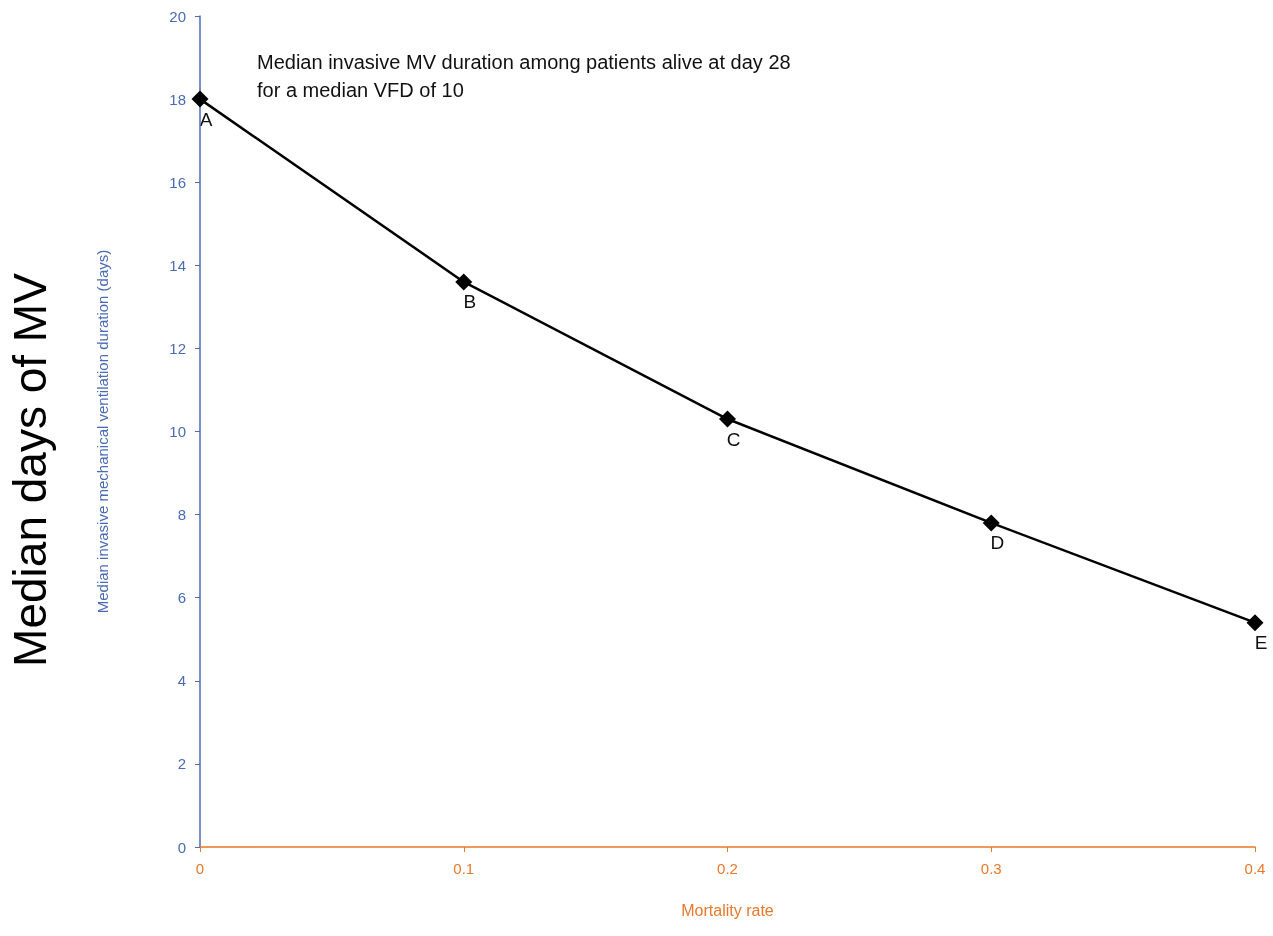 This screenshot has height=936, width=1273. What do you see at coordinates (997, 543) in the screenshot?
I see `annotation: D` at bounding box center [997, 543].